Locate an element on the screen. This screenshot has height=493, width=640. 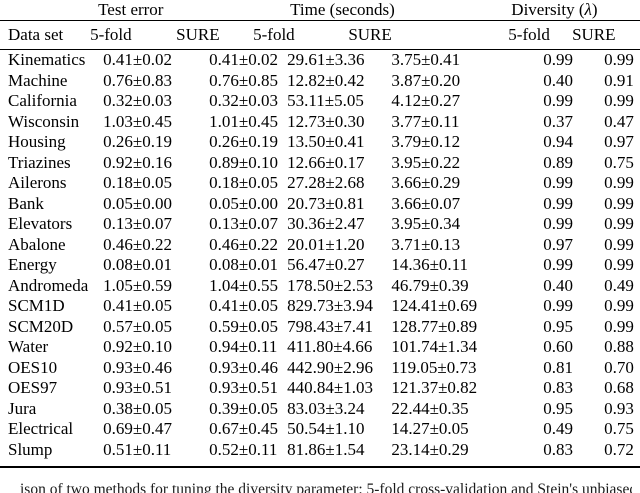
time-5fold-cell: 12.73±0.30 is located at coordinates (326, 121).